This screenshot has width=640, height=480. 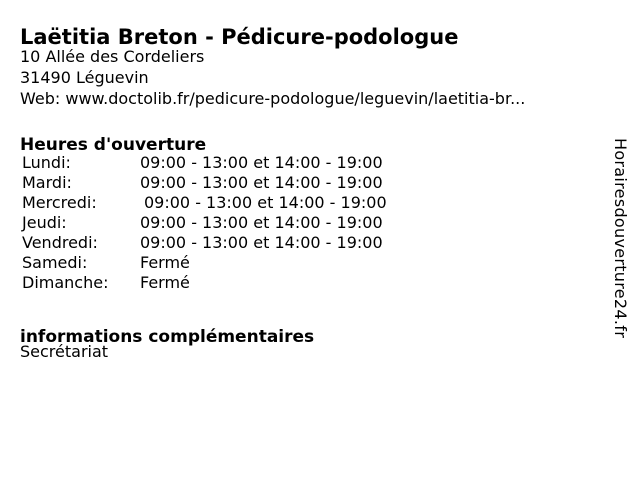 What do you see at coordinates (60, 242) in the screenshot?
I see `day-label: Vendredi:` at bounding box center [60, 242].